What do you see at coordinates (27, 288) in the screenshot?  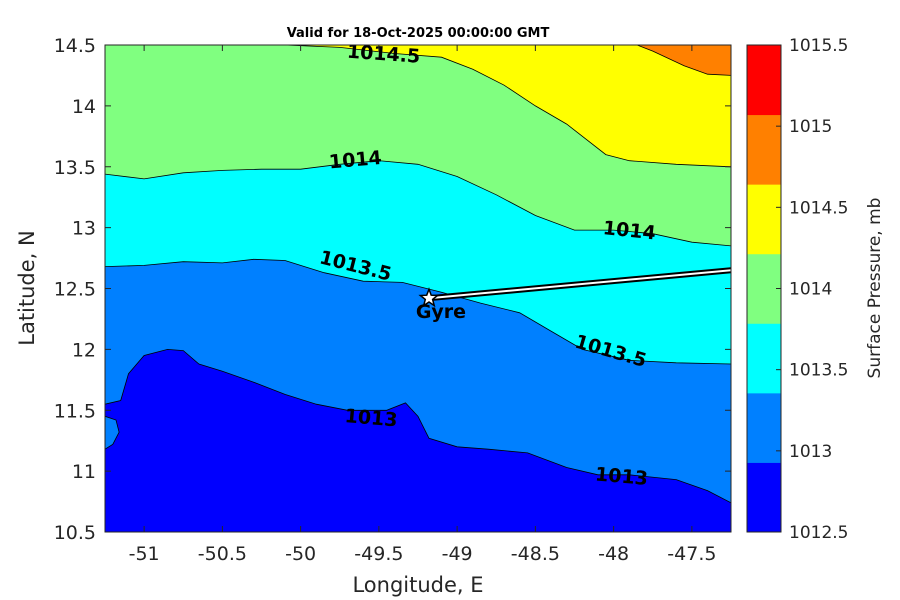 I see `y-axis-label: Latitude, N` at bounding box center [27, 288].